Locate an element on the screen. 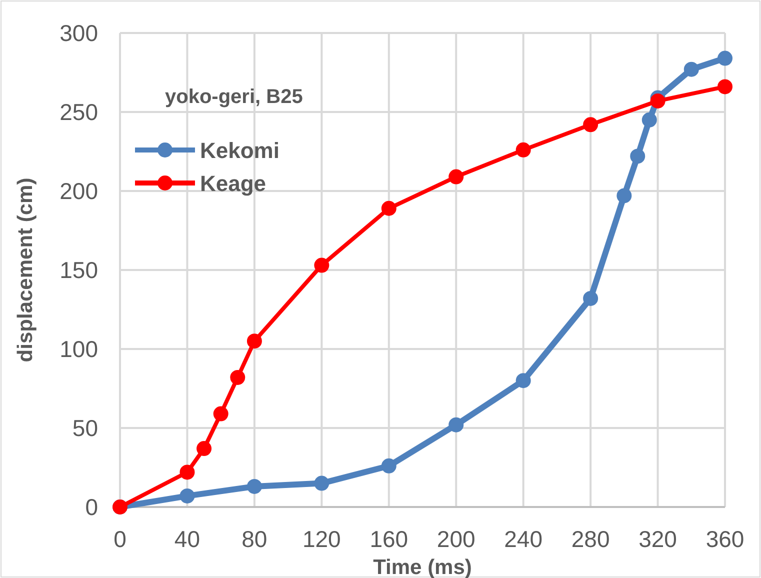  y-axis-title: displacement (cm) is located at coordinates (25, 270).